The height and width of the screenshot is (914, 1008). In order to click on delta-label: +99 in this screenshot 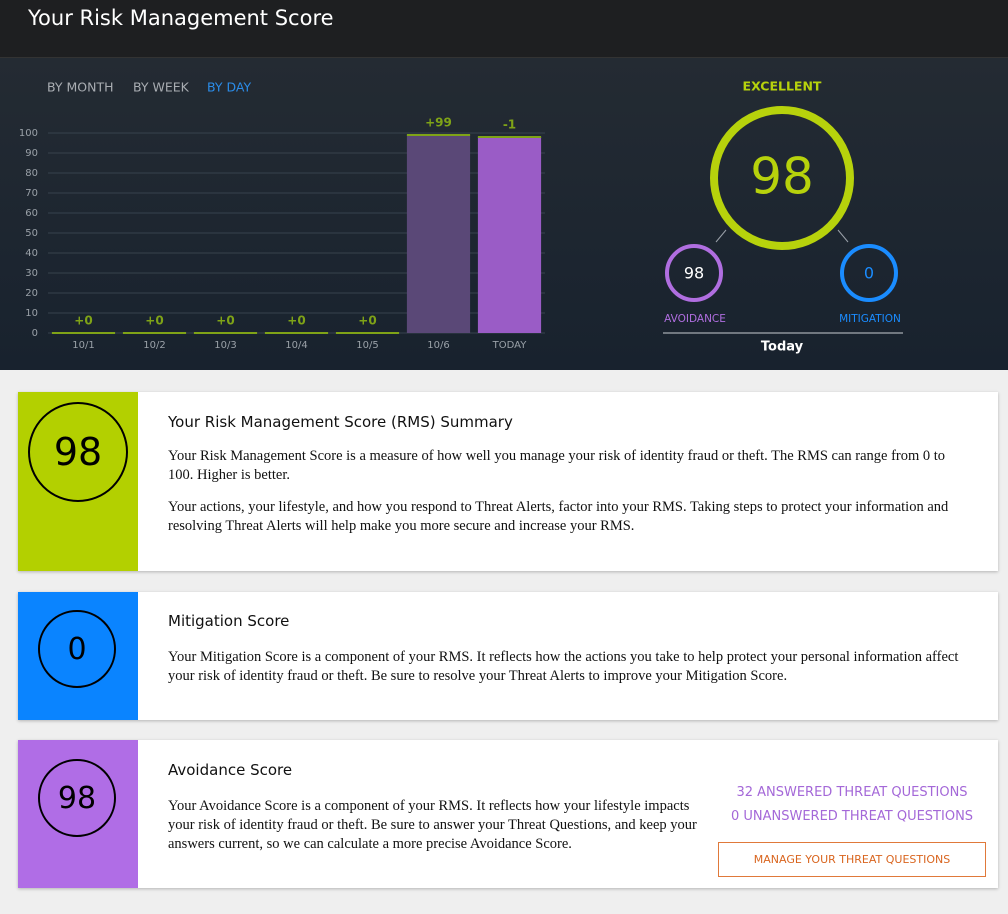, I will do `click(438, 123)`.